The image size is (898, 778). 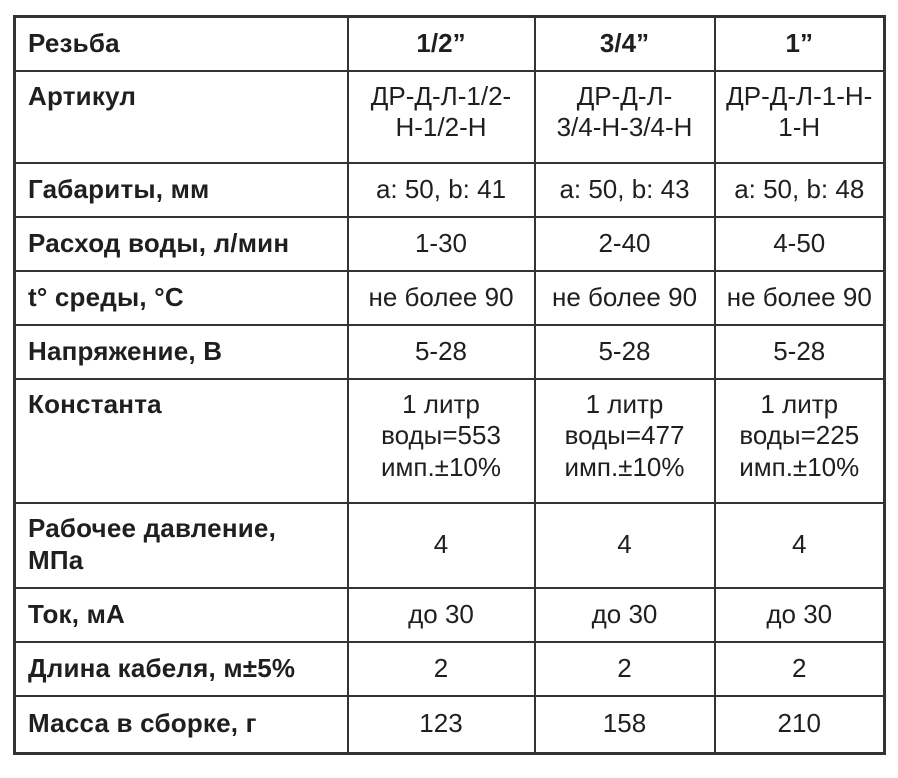 What do you see at coordinates (181, 668) in the screenshot?
I see `row-label: Длина кабеля, м±5%` at bounding box center [181, 668].